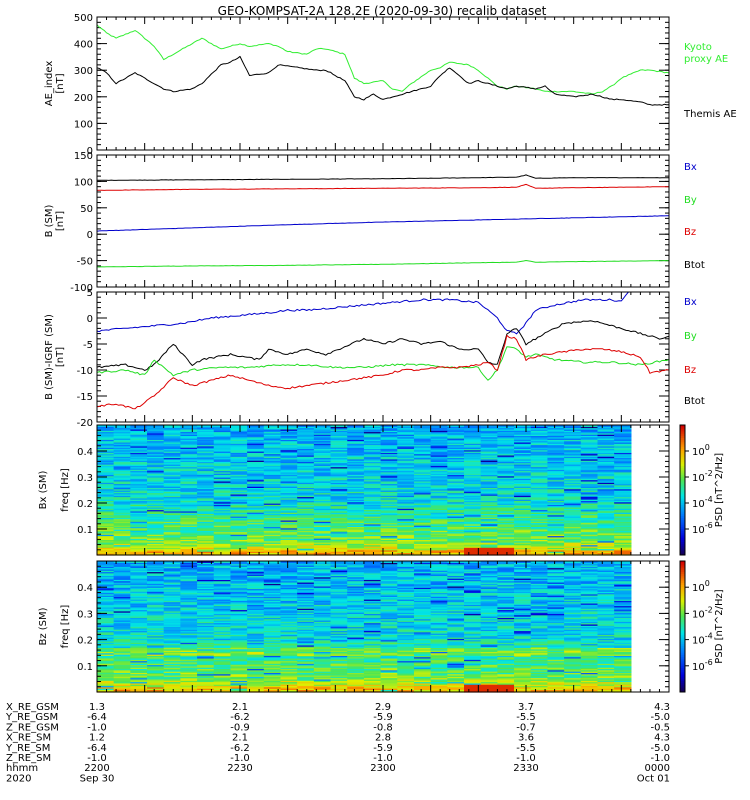  Describe the element at coordinates (682, 452) in the screenshot. I see `colorbar-step` at that location.